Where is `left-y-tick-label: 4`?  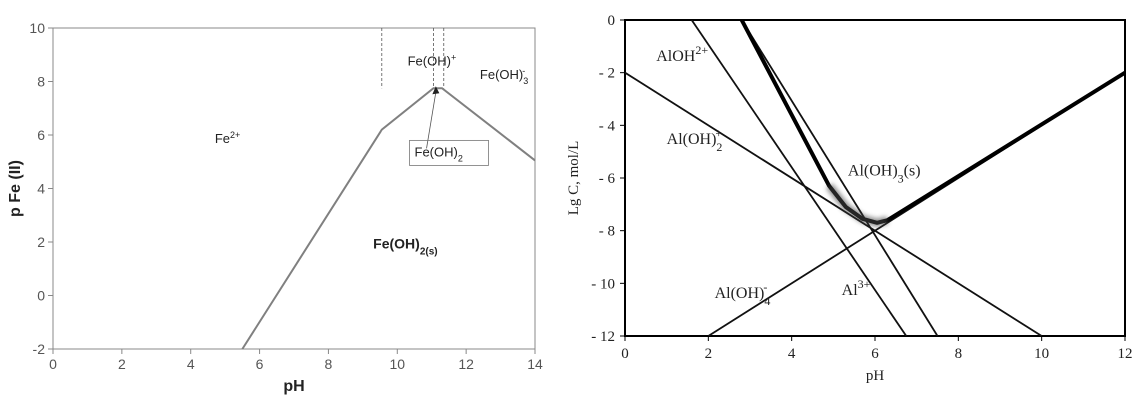 left-y-tick-label: 4 is located at coordinates (41, 189).